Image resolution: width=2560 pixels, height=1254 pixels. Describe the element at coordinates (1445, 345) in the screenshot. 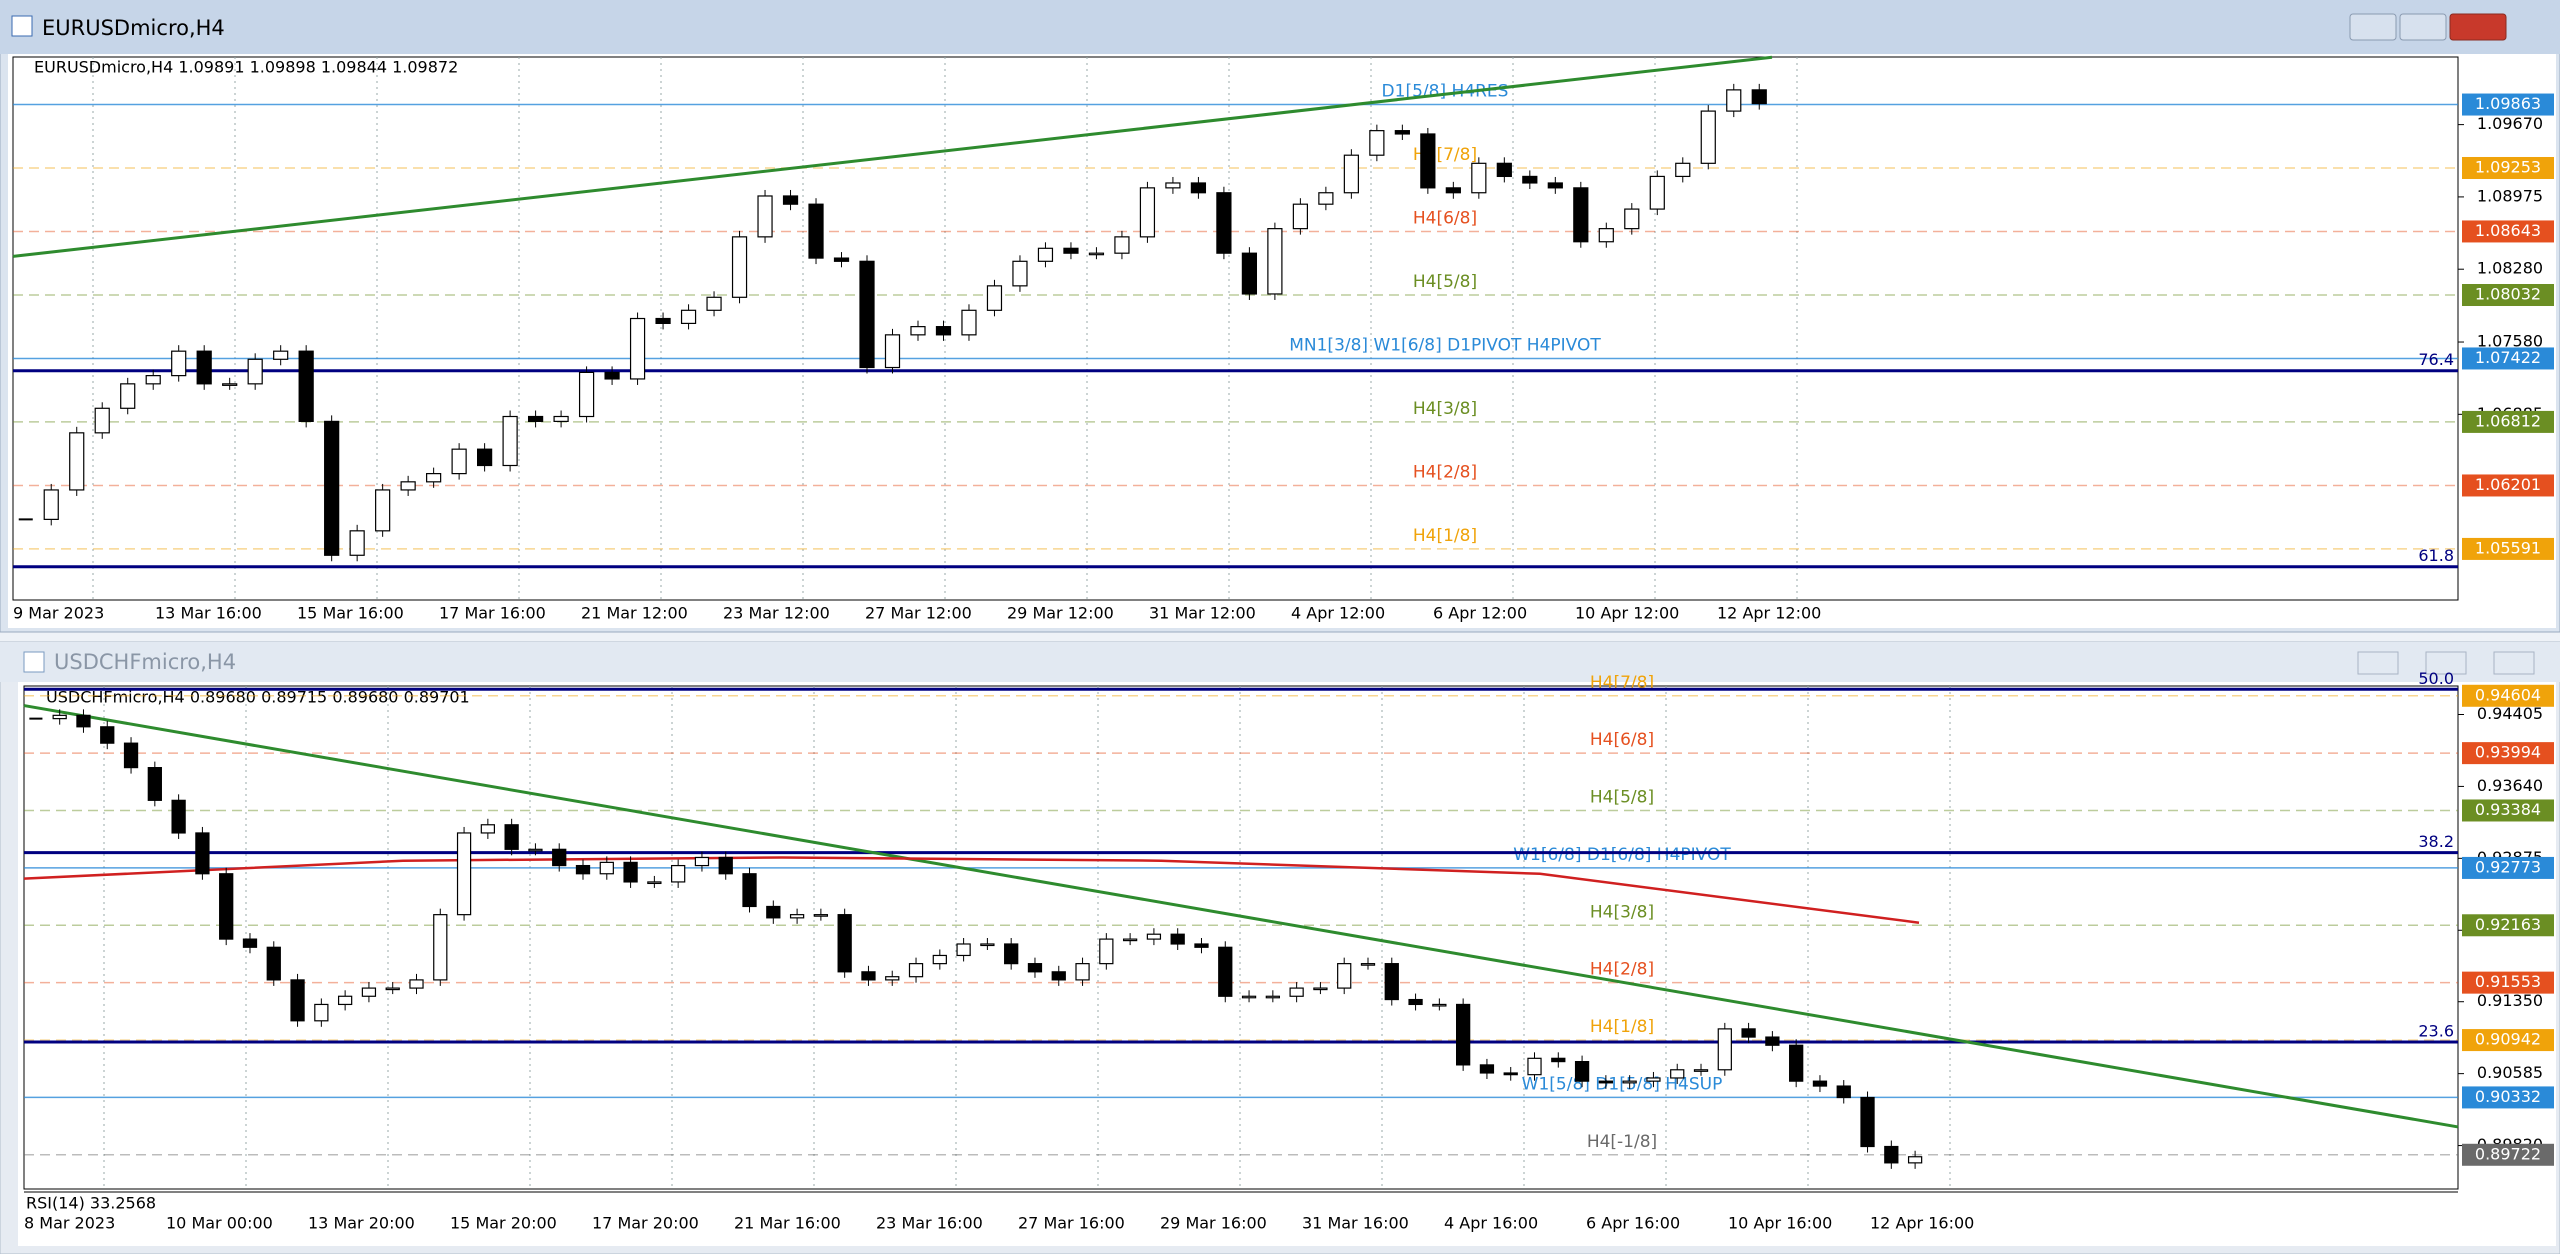

I see `level-label: MN1[3/8] W1[6/8] D1PIVOT H4PIVOT` at that location.